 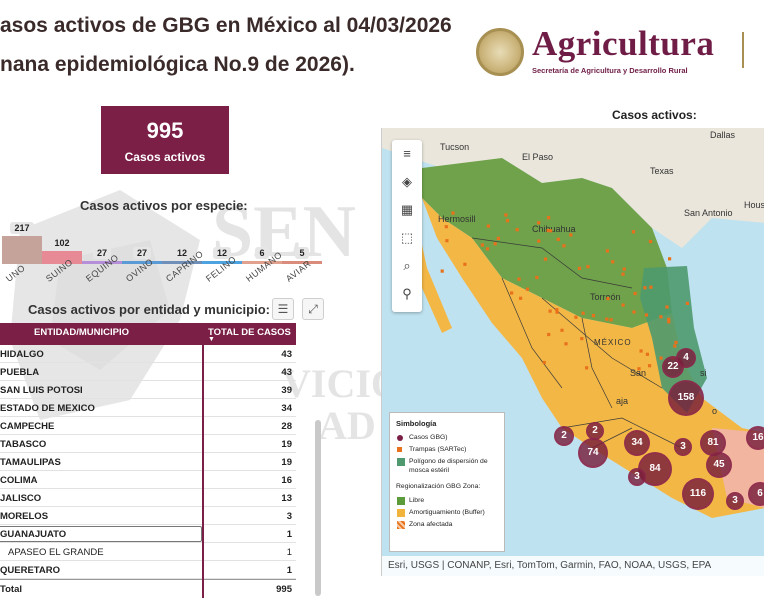 I want to click on species-item: 217 UNO, so click(x=22, y=255).